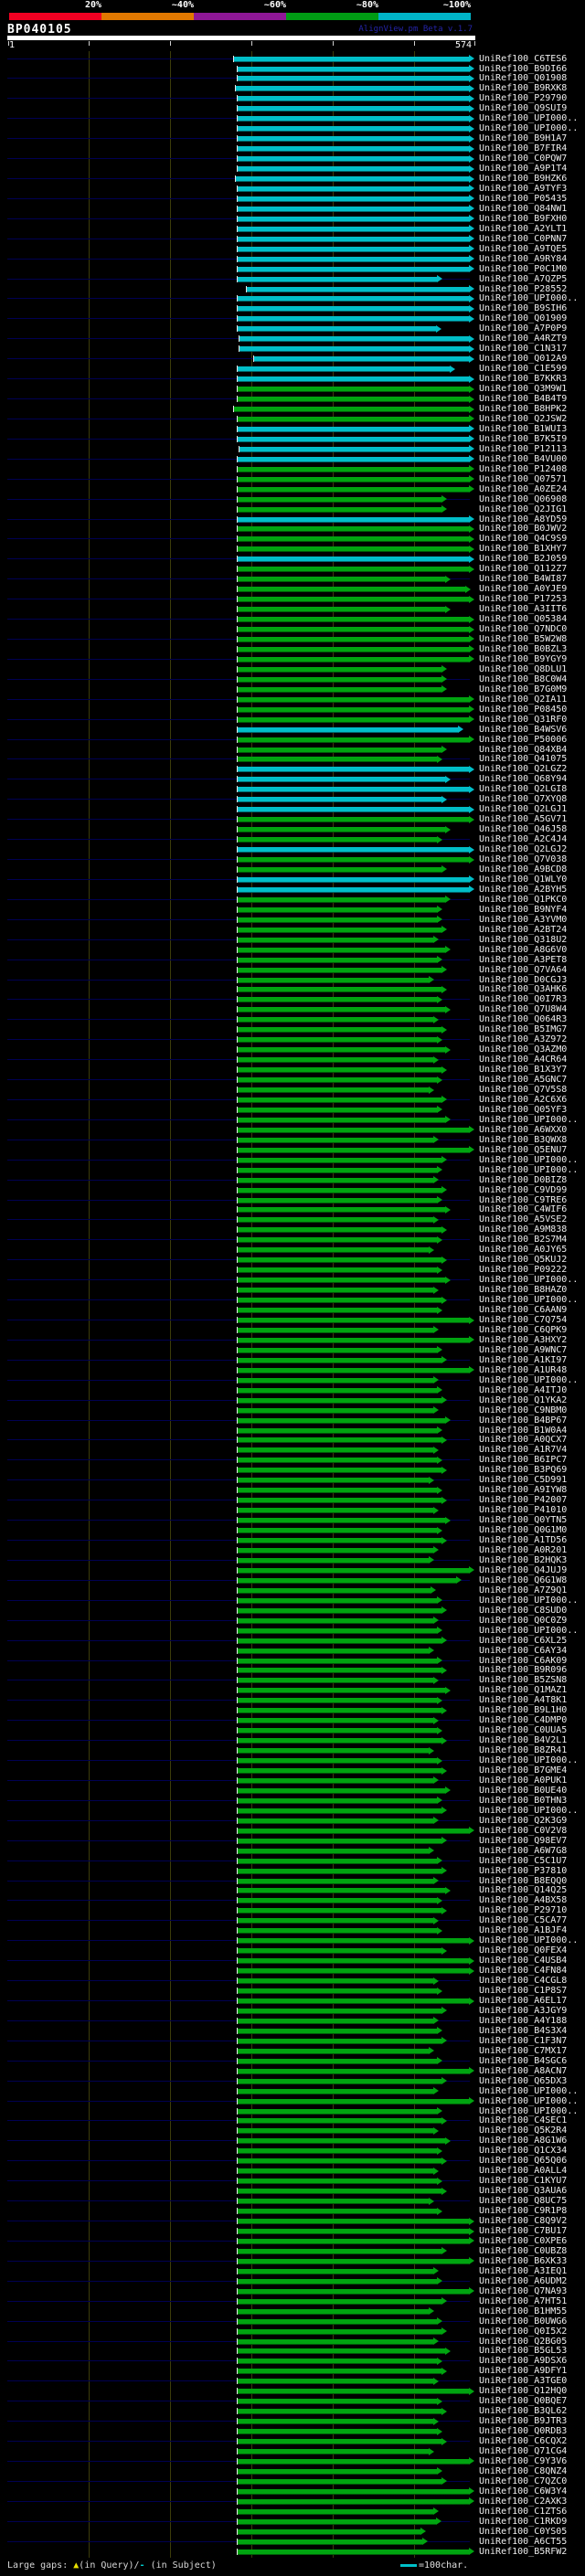 This screenshot has height=2576, width=585. I want to click on subject-label: UniRef100_B4S3X4, so click(523, 2030).